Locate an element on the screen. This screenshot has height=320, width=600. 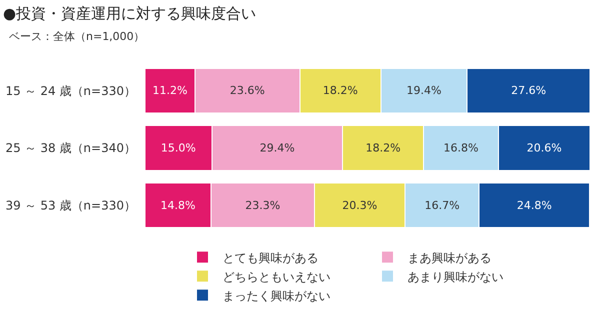
data-label: 24.8% is located at coordinates (534, 205).